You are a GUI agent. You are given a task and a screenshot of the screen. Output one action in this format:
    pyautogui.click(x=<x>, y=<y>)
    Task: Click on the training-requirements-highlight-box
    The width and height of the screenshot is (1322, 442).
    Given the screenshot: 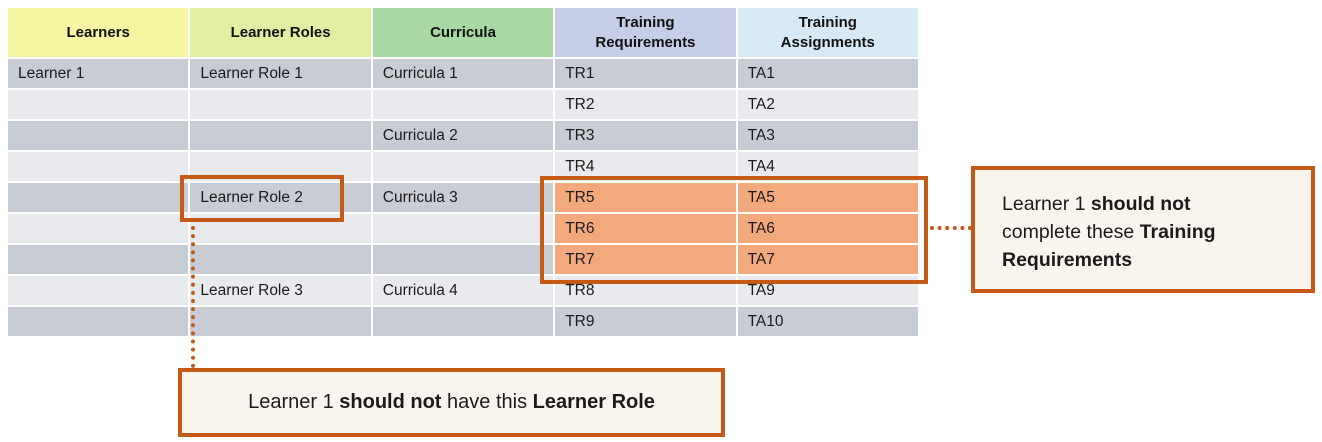 What is the action you would take?
    pyautogui.click(x=734, y=230)
    